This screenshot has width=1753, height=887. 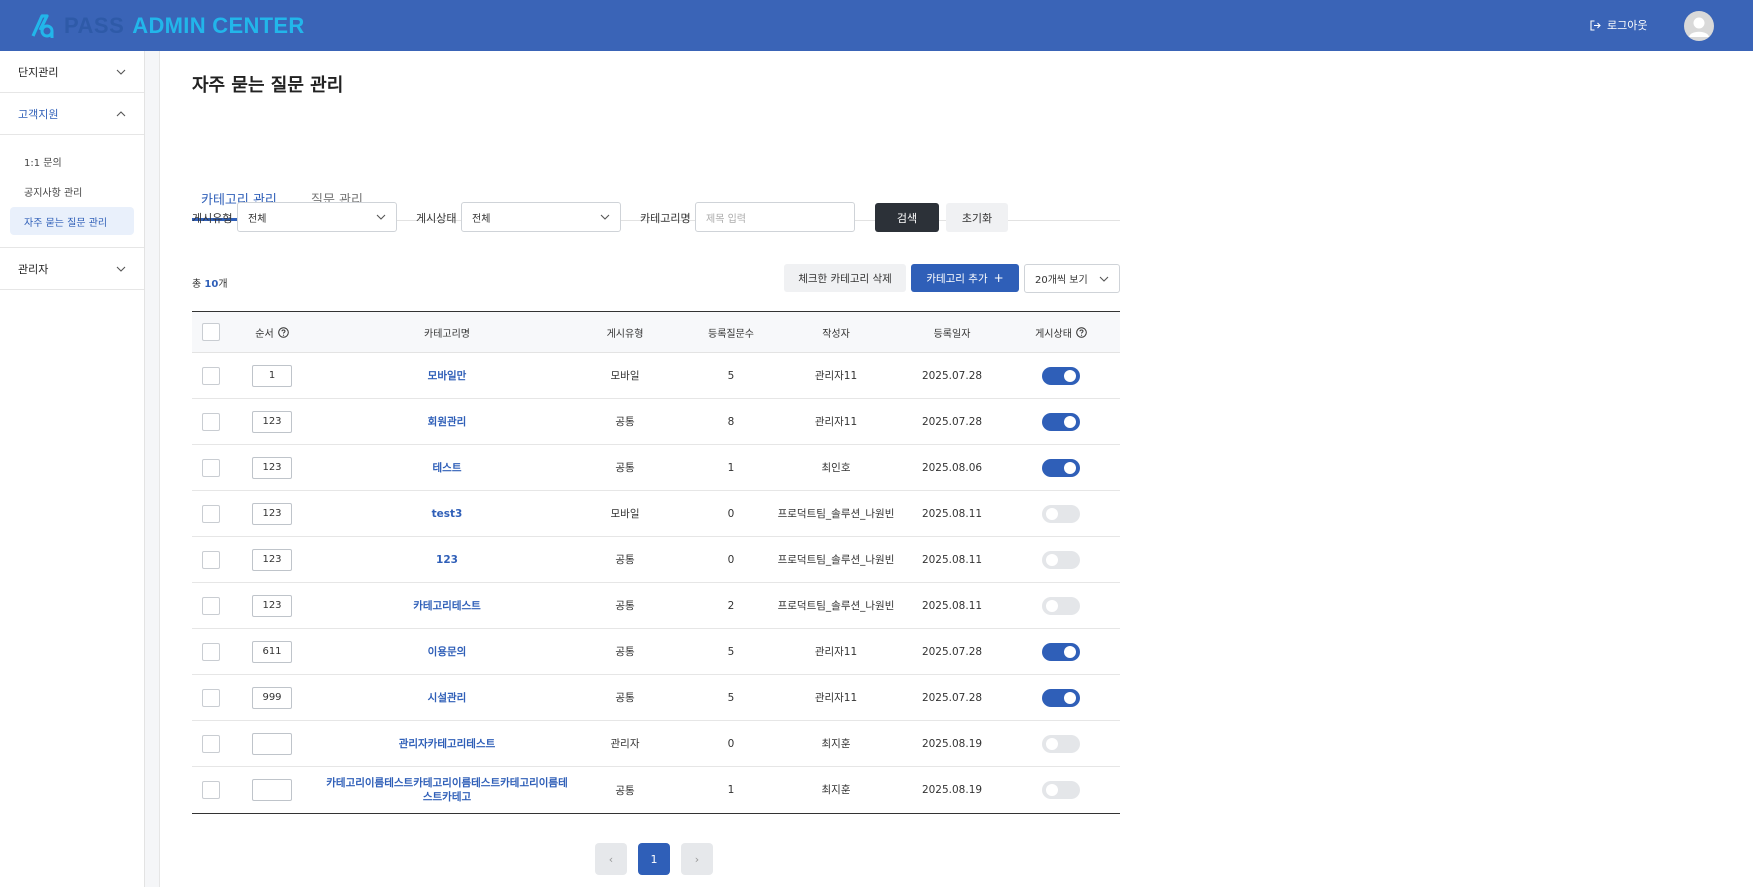 I want to click on prev-page-button: ‹, so click(x=611, y=859).